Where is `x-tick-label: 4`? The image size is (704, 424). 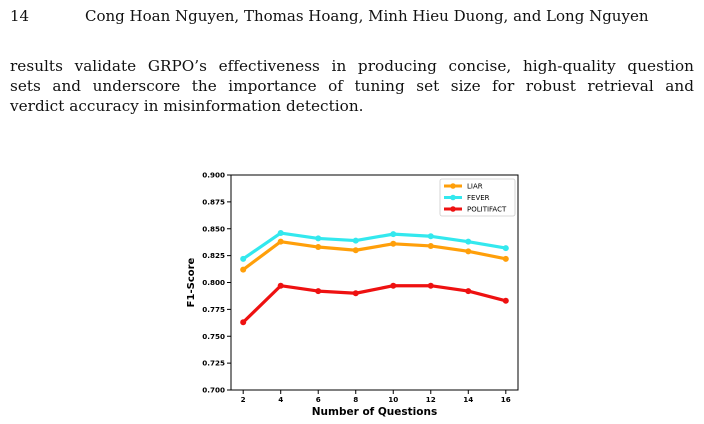 x-tick-label: 4 is located at coordinates (280, 399).